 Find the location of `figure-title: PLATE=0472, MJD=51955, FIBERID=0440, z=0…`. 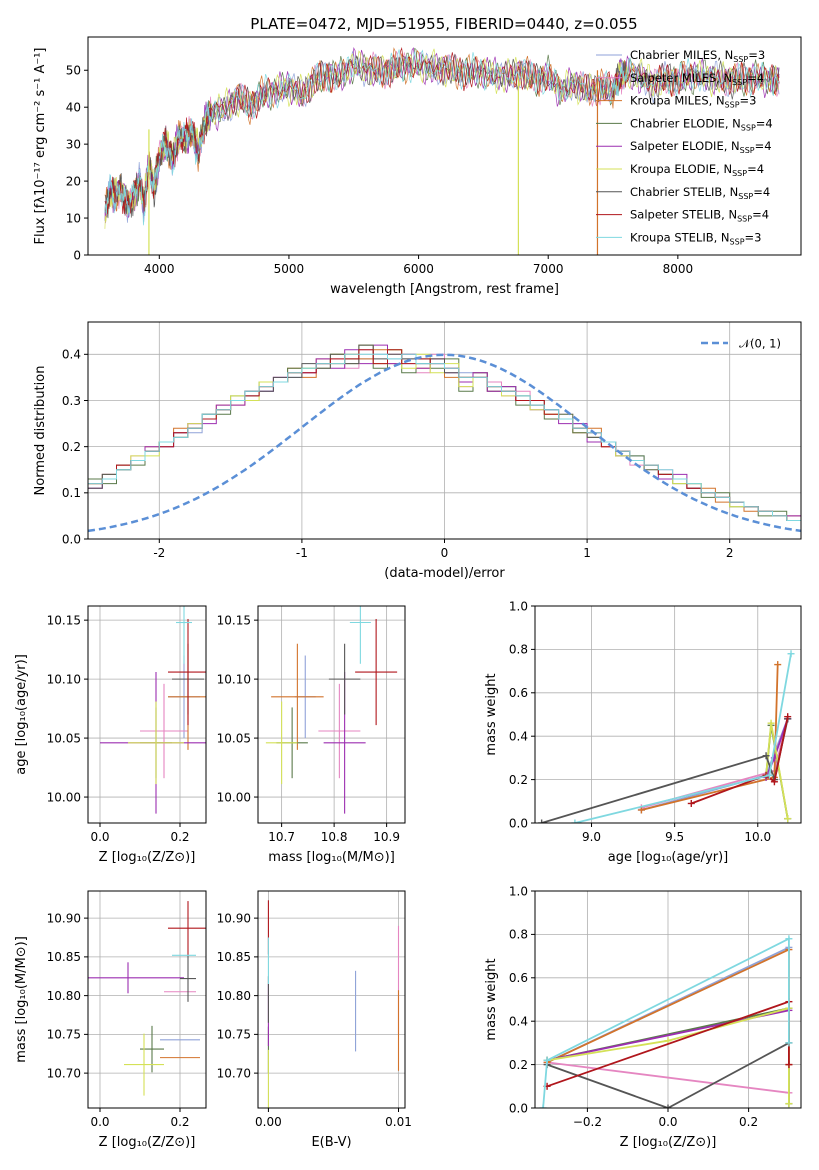

figure-title: PLATE=0472, MJD=51955, FIBERID=0440, z=0… is located at coordinates (443, 24).